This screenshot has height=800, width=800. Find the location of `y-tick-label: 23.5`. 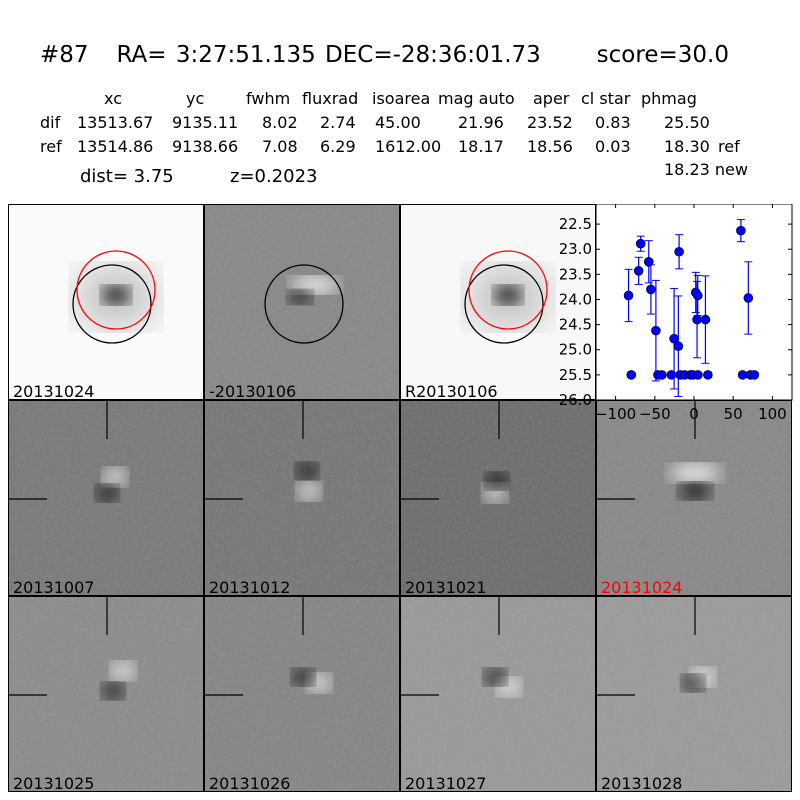

y-tick-label: 23.5 is located at coordinates (576, 274).